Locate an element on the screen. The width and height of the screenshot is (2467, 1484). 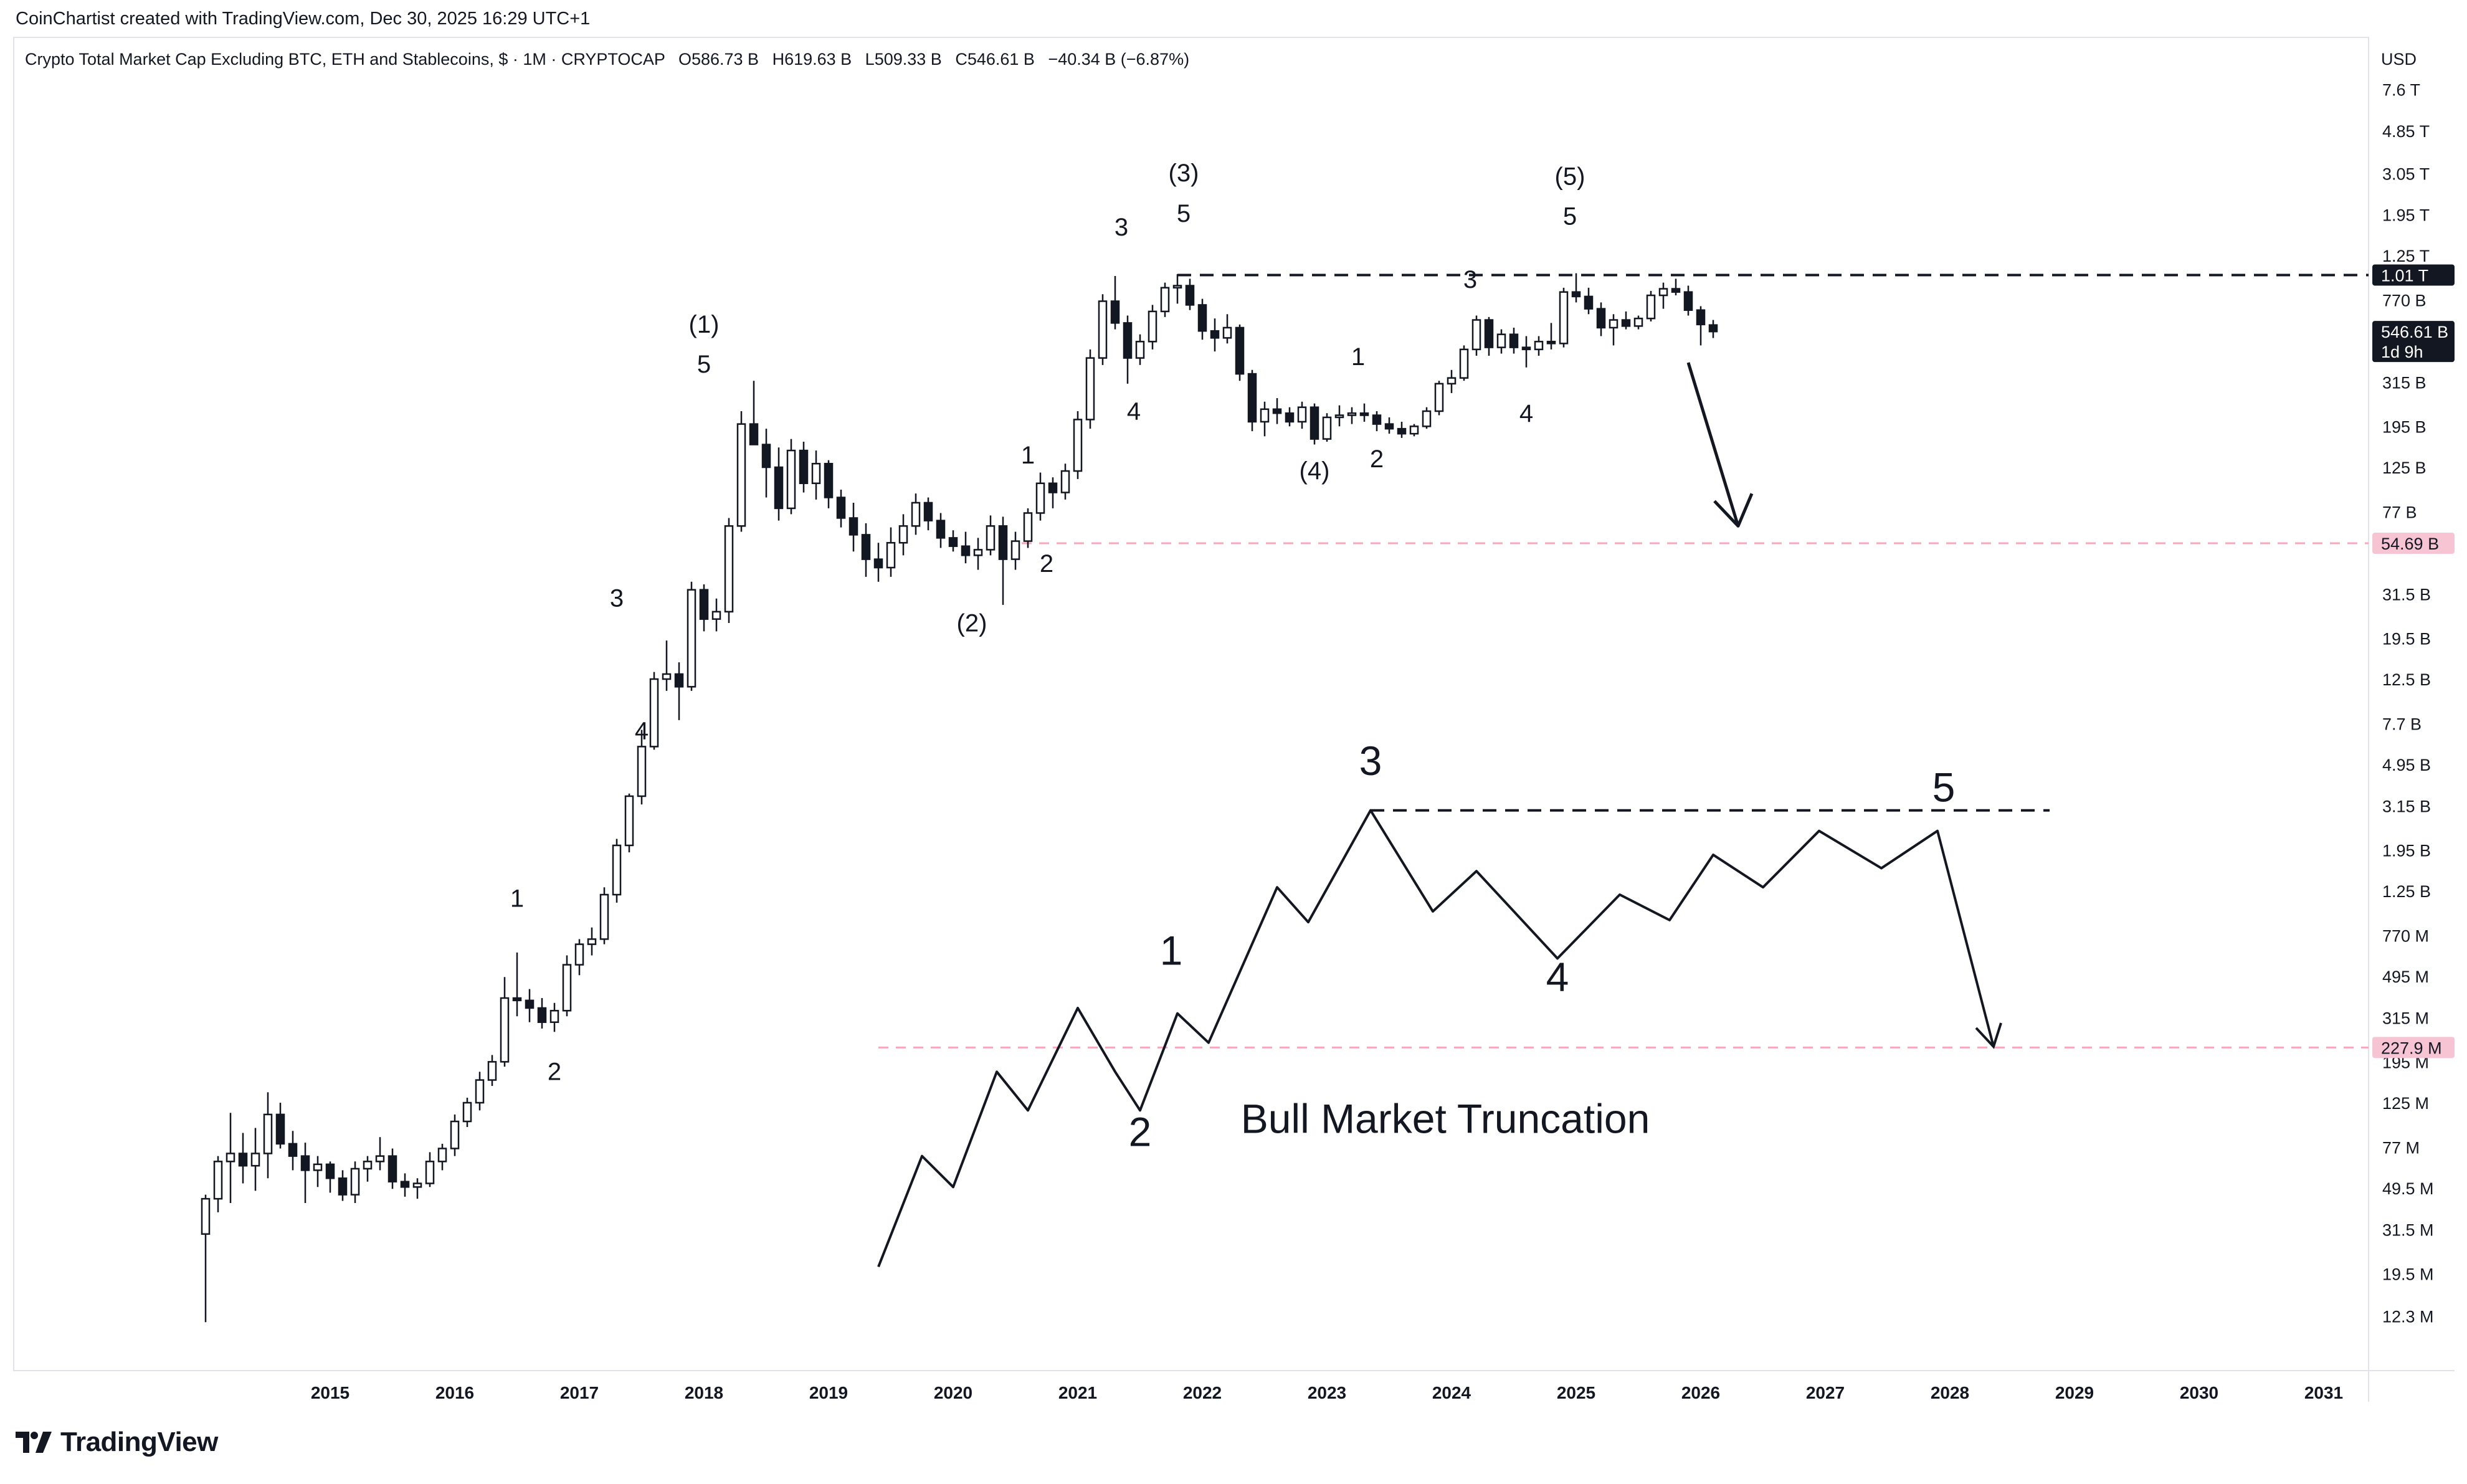
currency-label: USD is located at coordinates (2399, 59).